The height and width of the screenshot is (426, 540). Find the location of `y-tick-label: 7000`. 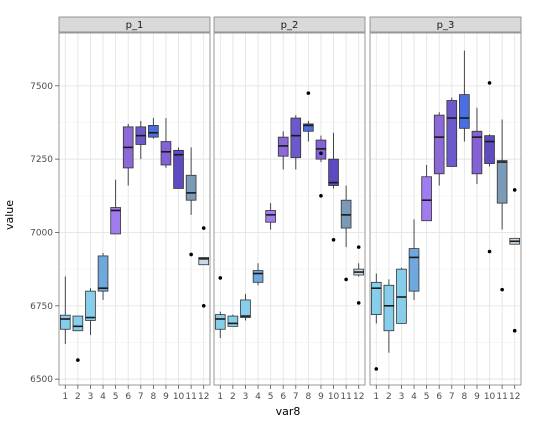

y-tick-label: 7000 is located at coordinates (41, 233).